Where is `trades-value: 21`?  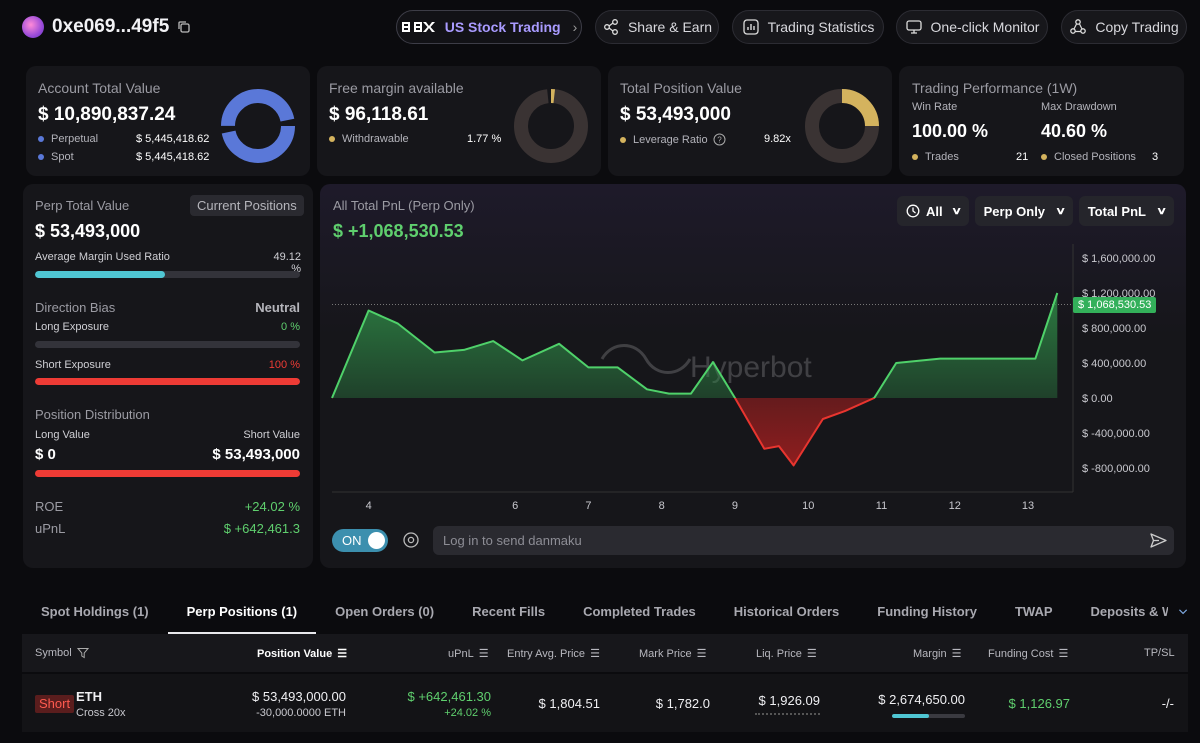
trades-value: 21 is located at coordinates (1022, 157).